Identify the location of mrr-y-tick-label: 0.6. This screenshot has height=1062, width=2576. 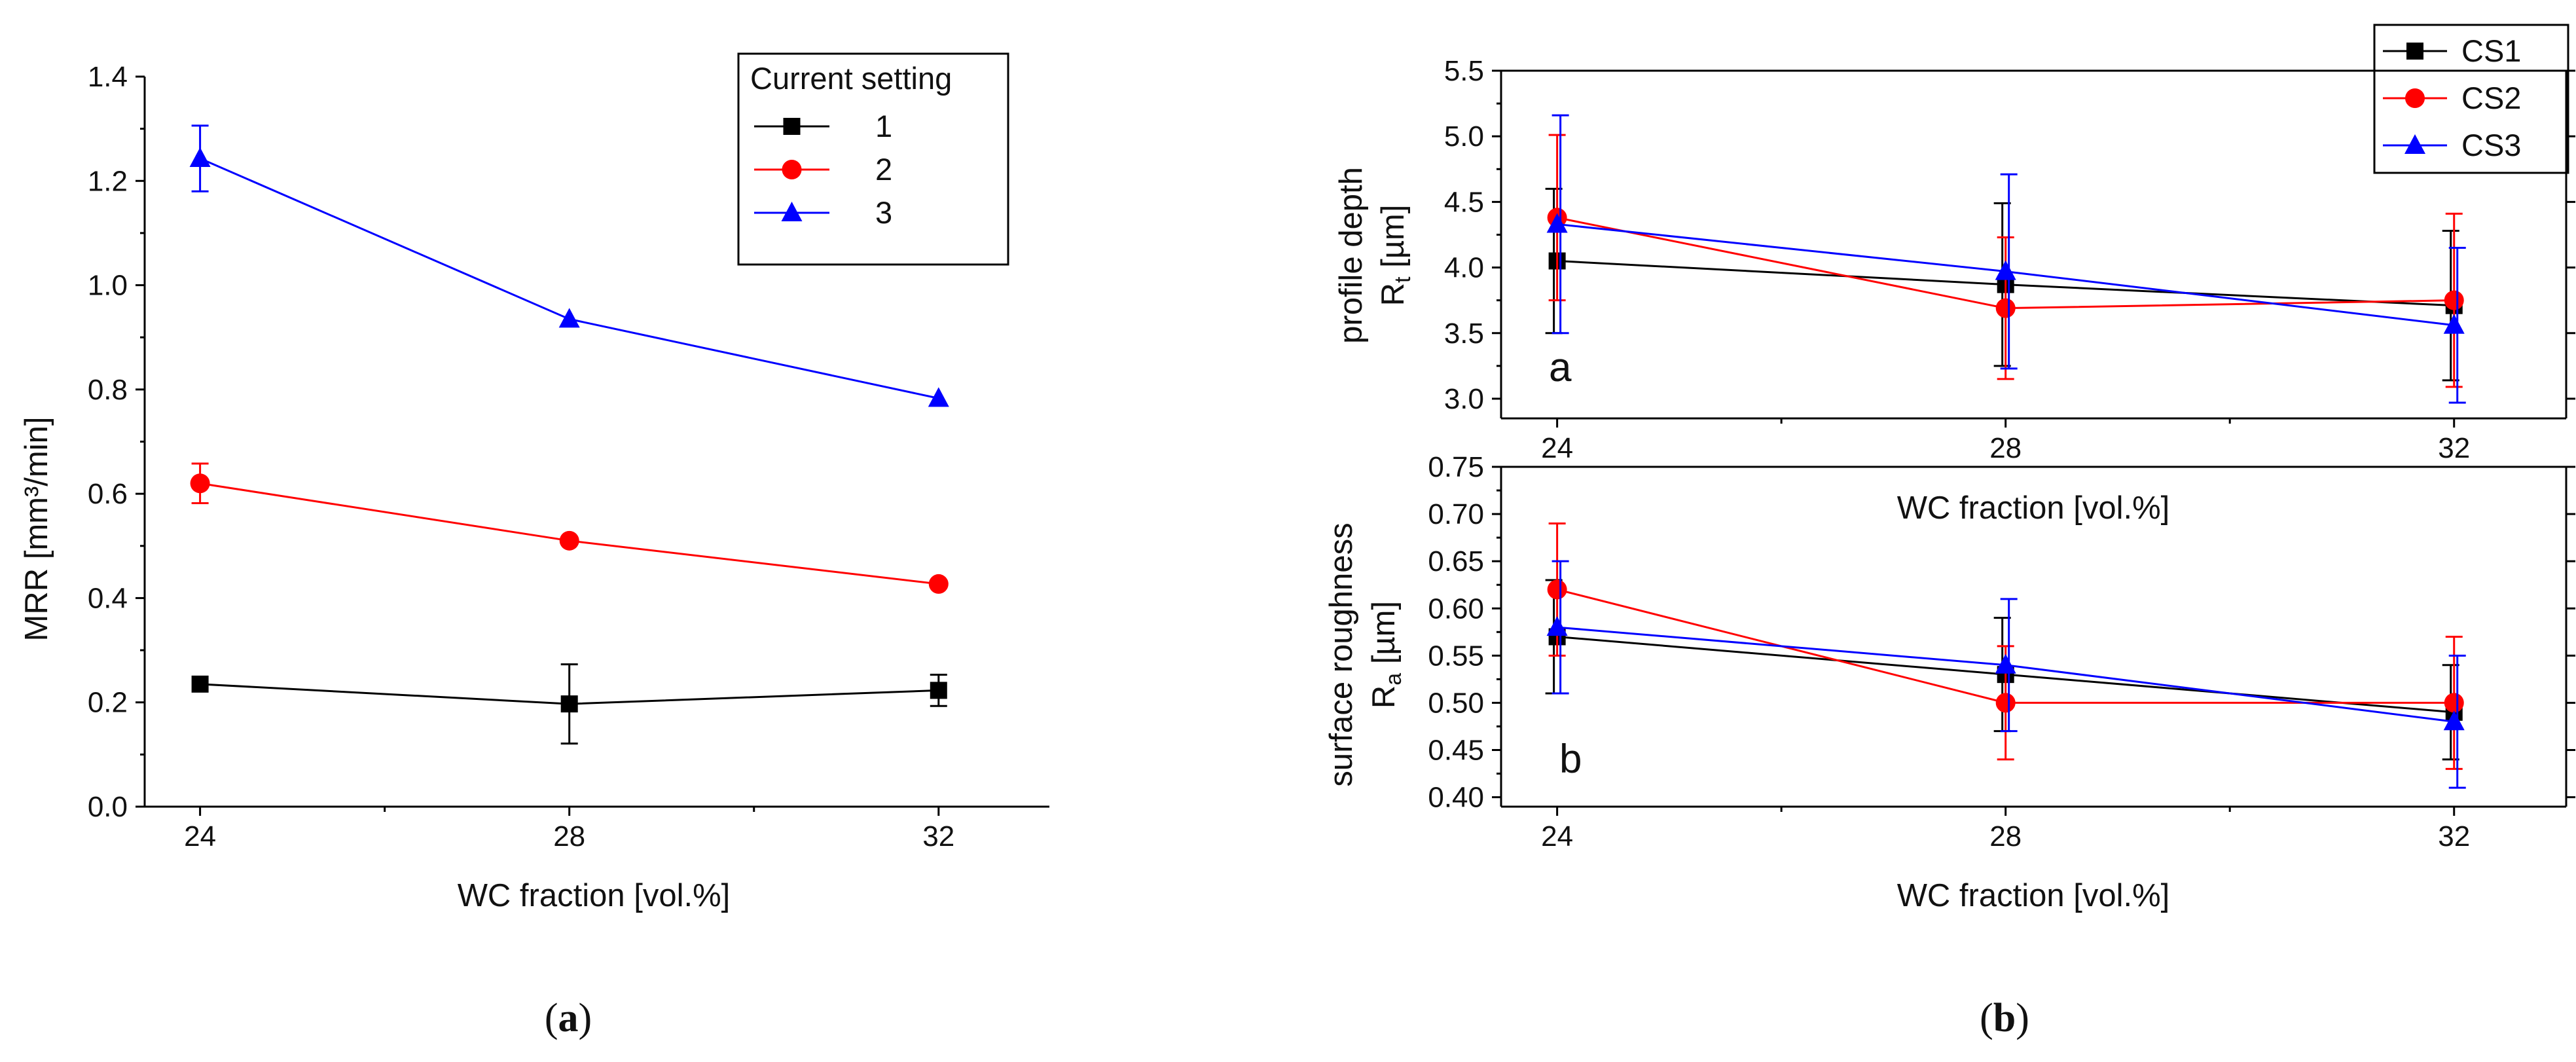
(108, 494).